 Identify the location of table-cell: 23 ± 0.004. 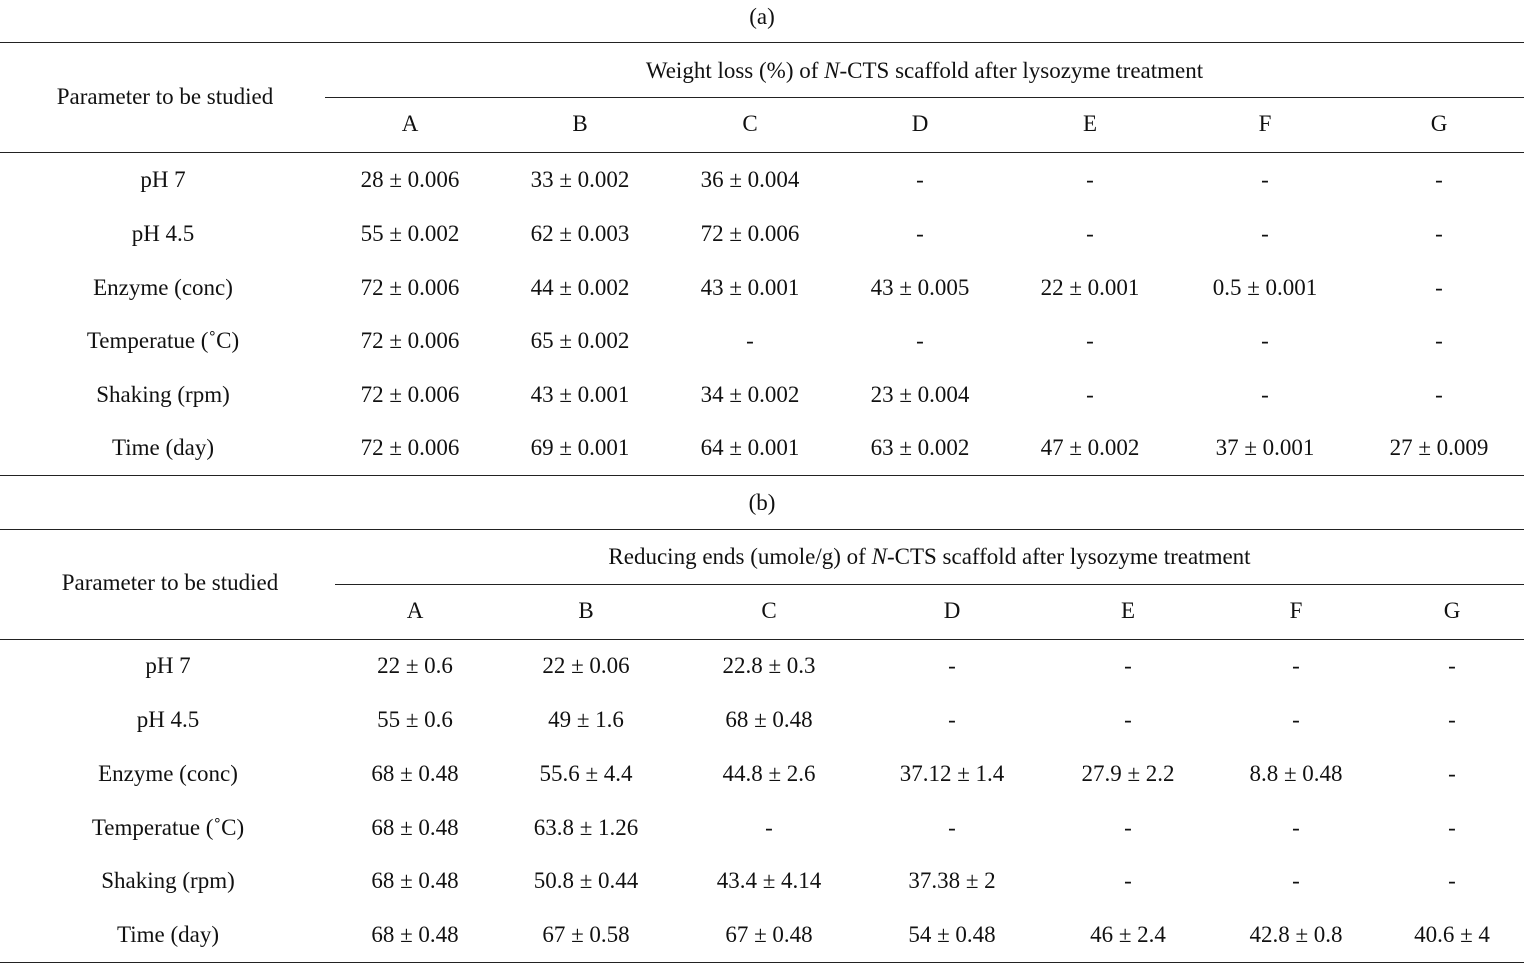
(920, 394).